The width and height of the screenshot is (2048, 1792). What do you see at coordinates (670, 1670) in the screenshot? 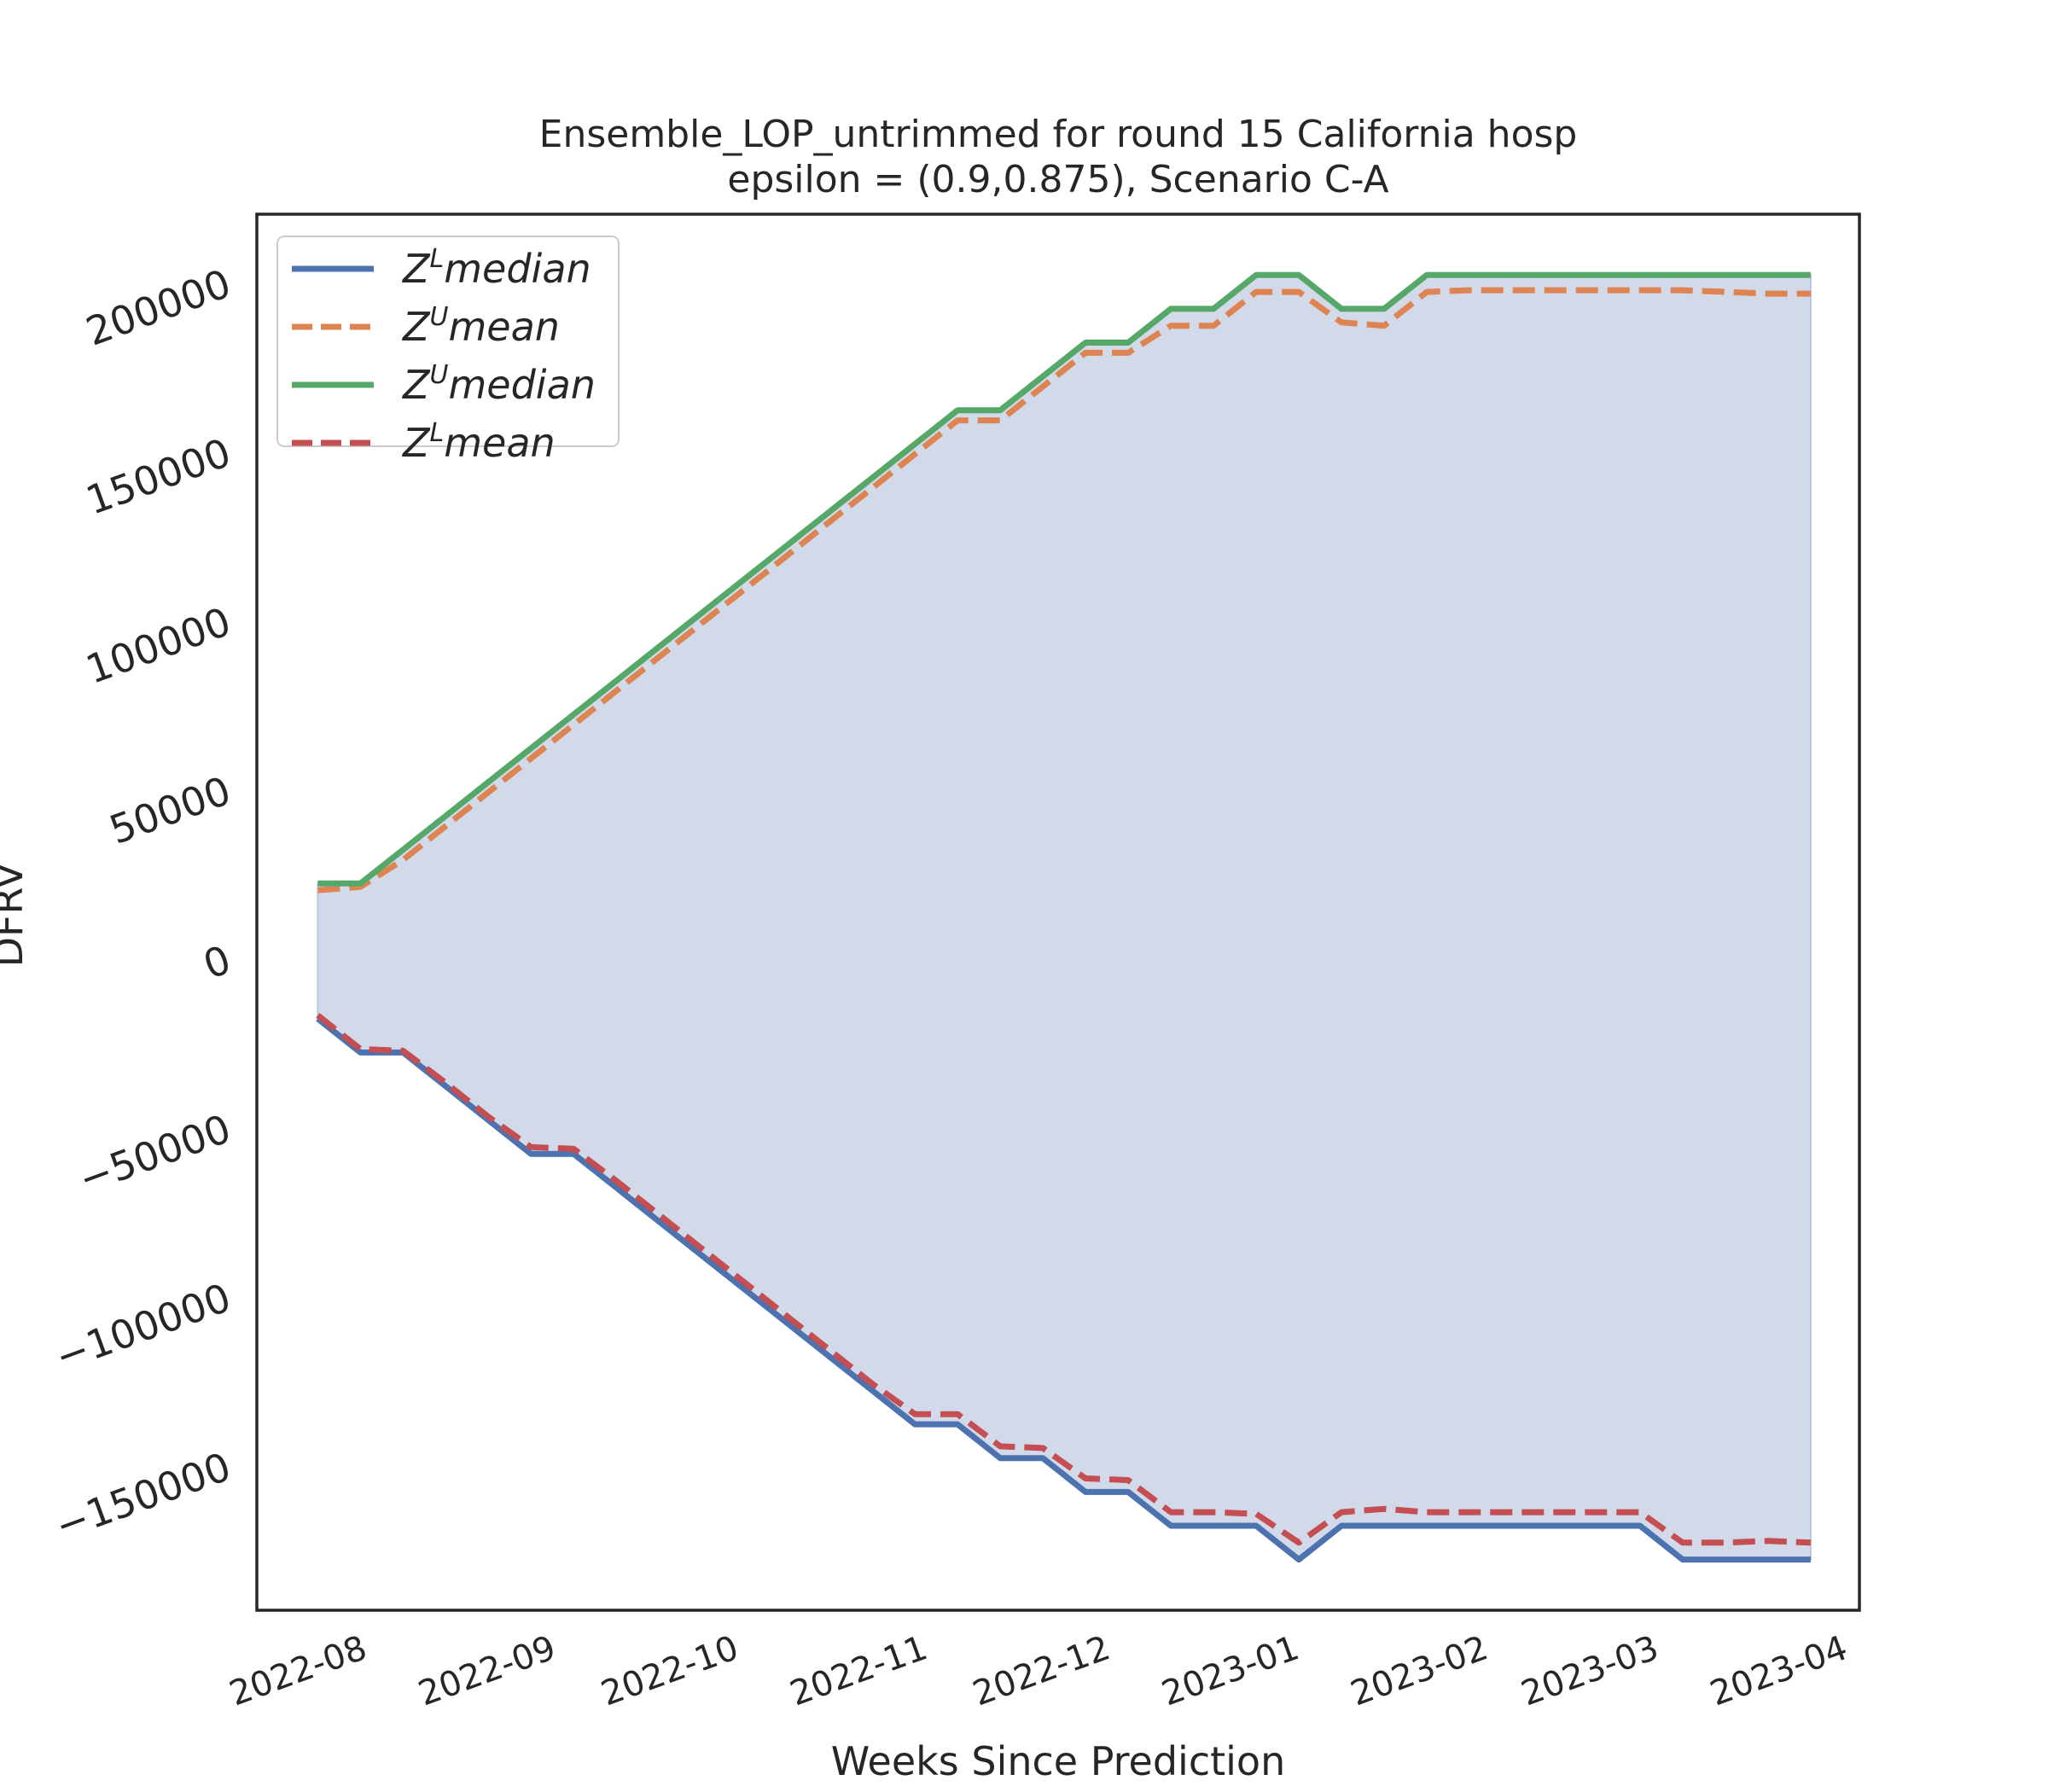
I see `x-tick-label: 2022-10` at bounding box center [670, 1670].